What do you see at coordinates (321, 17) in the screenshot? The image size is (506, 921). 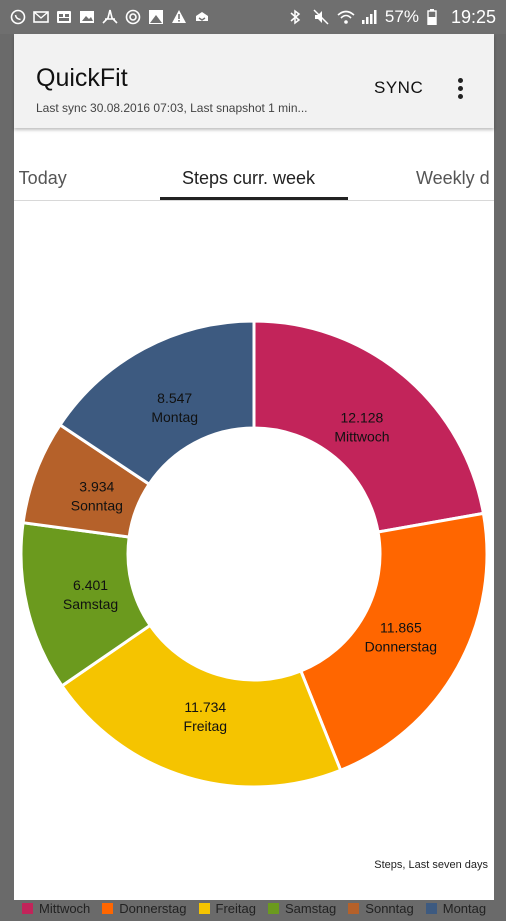 I see `mute-icon` at bounding box center [321, 17].